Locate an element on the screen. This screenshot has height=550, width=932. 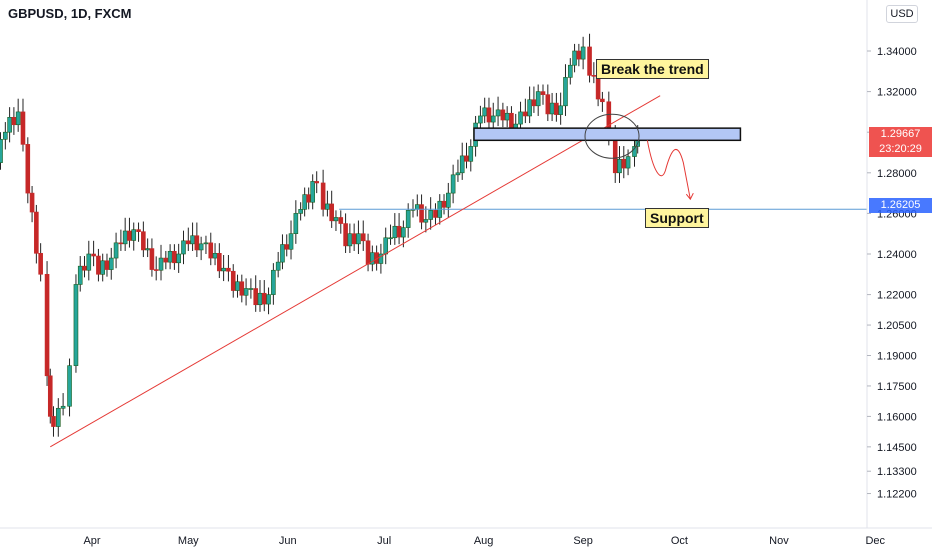
price-tick-label: 1.17500 is located at coordinates (897, 387).